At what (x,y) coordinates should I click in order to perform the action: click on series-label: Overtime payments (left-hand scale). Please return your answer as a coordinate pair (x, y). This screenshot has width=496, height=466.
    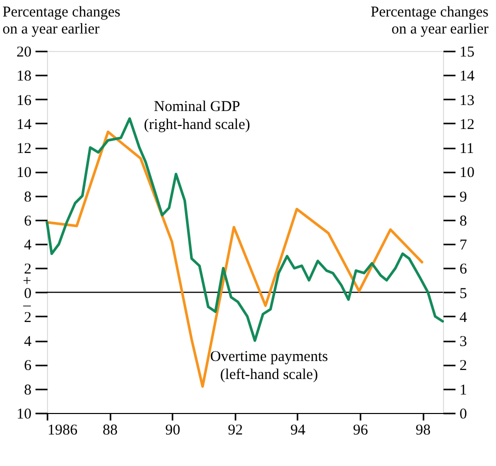
    Looking at the image, I should click on (269, 366).